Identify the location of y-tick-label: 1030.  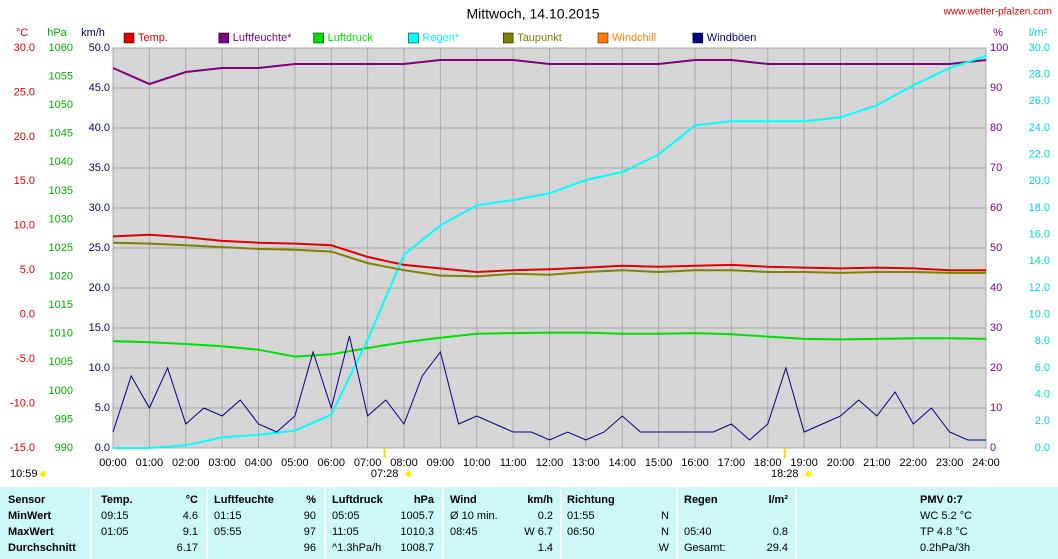
(61, 219).